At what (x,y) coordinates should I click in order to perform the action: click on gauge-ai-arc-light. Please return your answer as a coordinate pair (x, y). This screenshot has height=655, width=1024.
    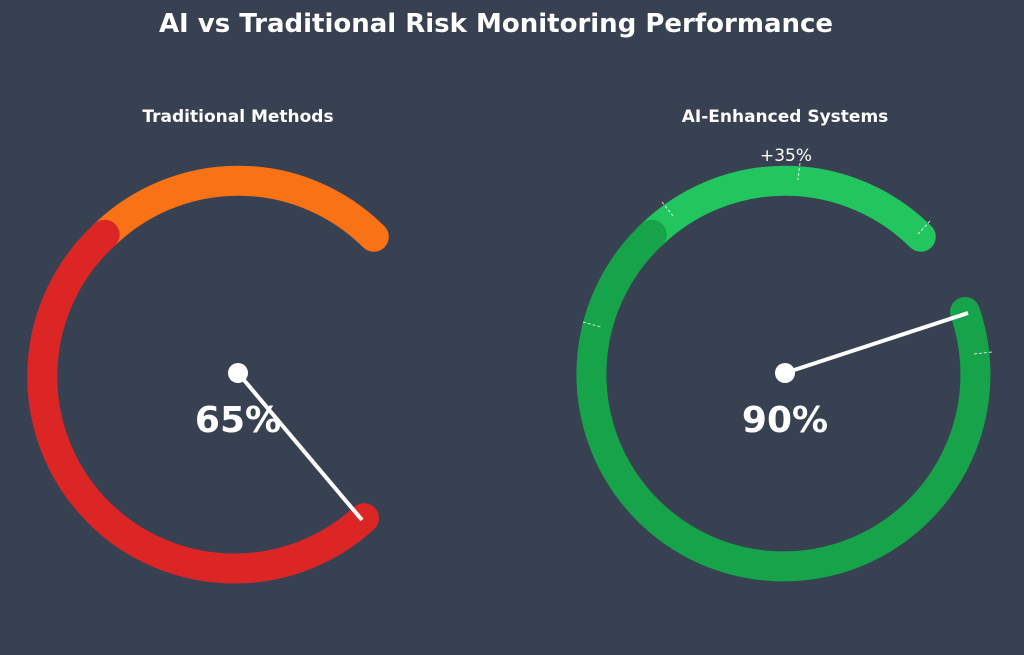
    Looking at the image, I should click on (786, 208).